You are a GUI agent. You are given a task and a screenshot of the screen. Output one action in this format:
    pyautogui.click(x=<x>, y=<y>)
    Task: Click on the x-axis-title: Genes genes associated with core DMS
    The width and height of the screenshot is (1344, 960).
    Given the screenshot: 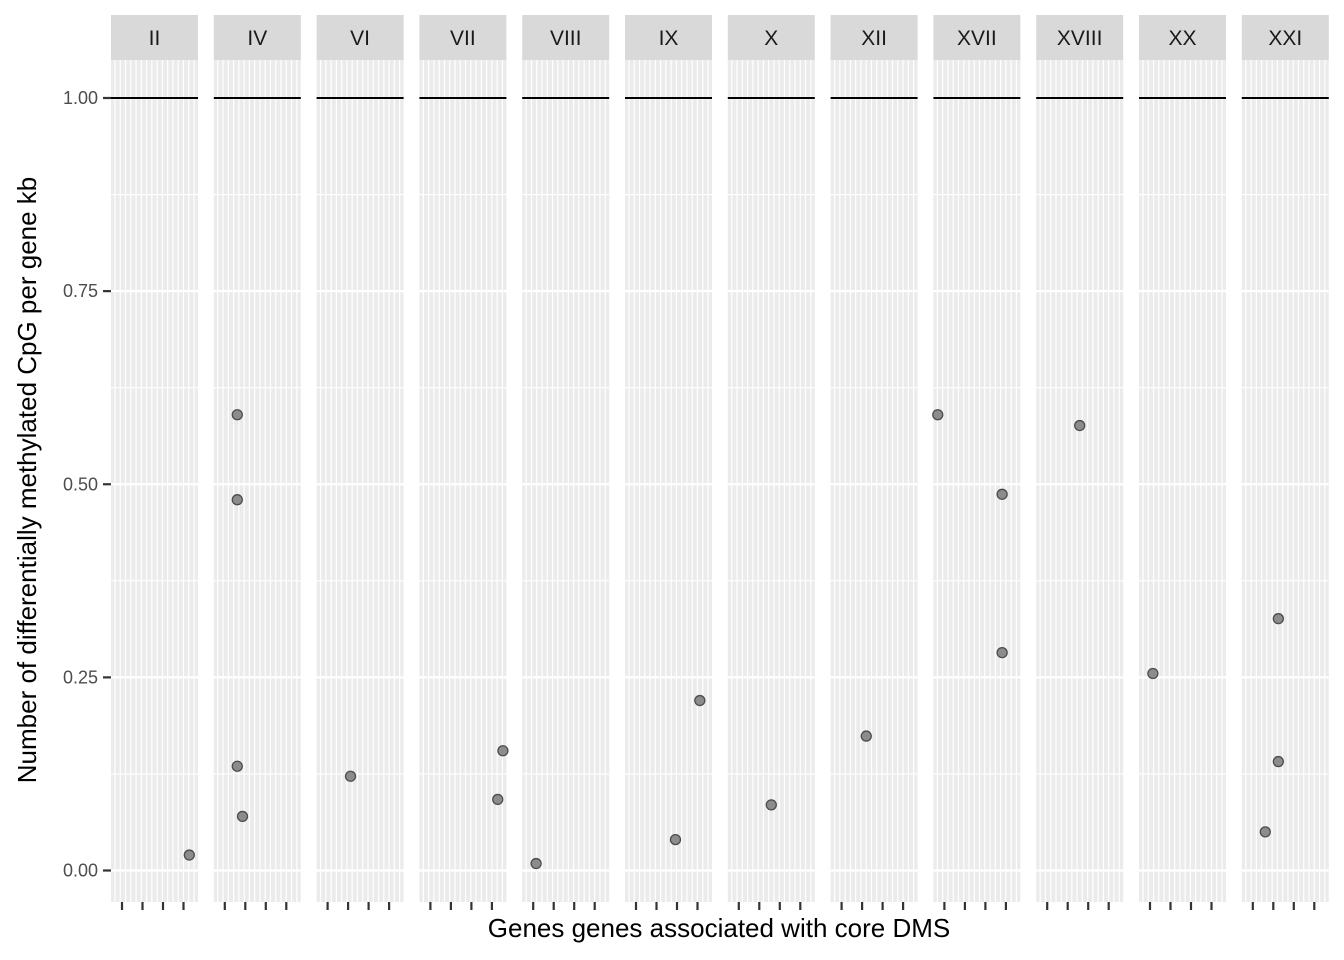 What is the action you would take?
    pyautogui.click(x=719, y=928)
    